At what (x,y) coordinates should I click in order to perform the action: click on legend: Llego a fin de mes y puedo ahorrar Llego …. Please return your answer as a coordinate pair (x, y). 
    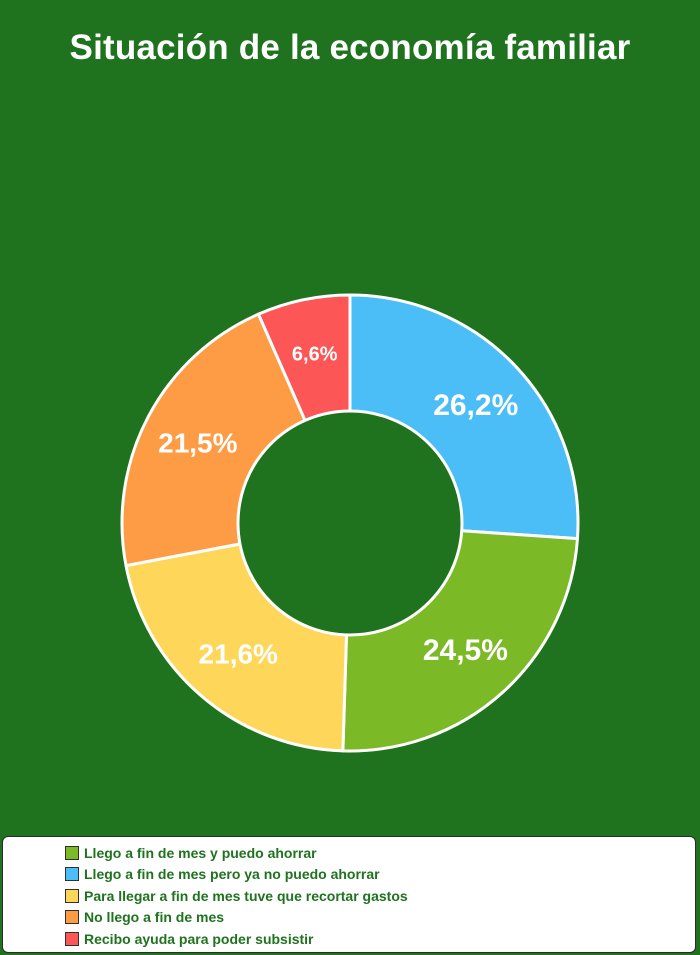
    Looking at the image, I should click on (349, 894).